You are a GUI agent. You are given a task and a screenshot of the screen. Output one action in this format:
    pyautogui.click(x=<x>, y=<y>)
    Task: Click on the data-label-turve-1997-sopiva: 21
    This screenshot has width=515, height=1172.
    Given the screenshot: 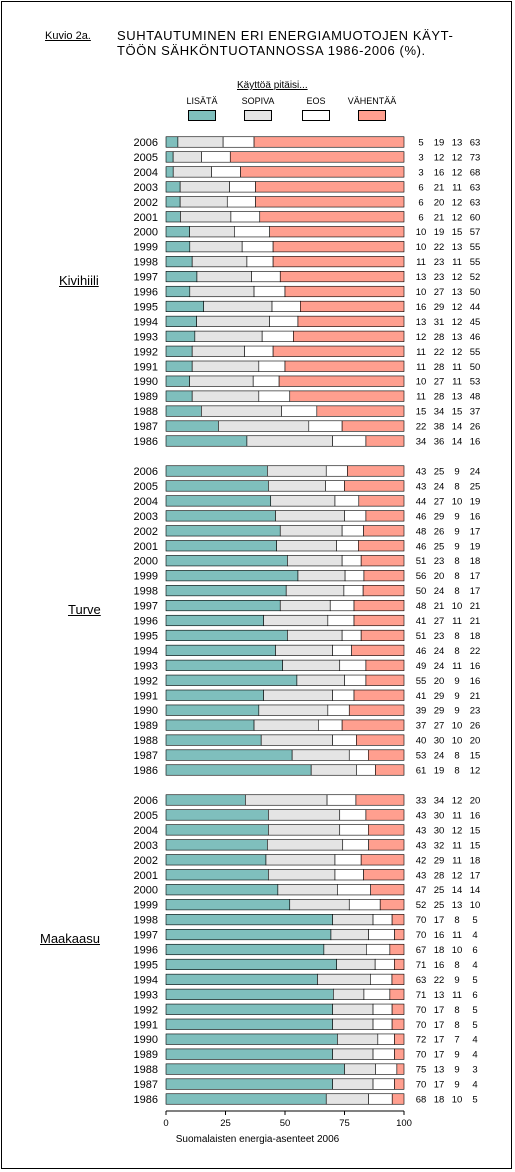 What is the action you would take?
    pyautogui.click(x=439, y=606)
    